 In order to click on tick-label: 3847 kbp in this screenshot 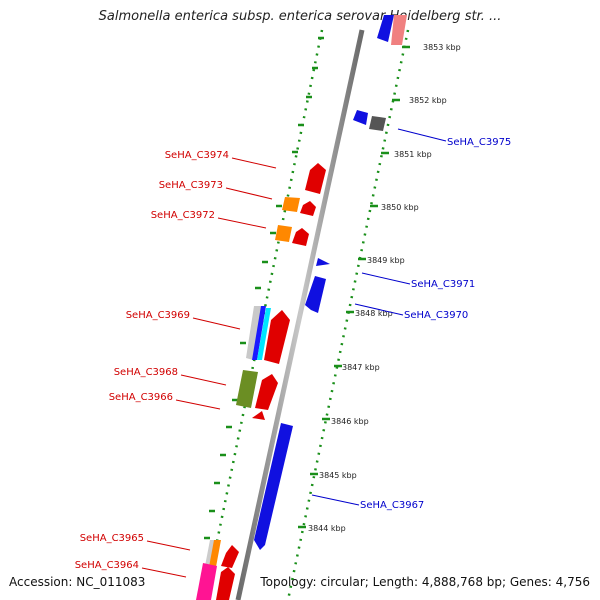, I will do `click(361, 367)`.